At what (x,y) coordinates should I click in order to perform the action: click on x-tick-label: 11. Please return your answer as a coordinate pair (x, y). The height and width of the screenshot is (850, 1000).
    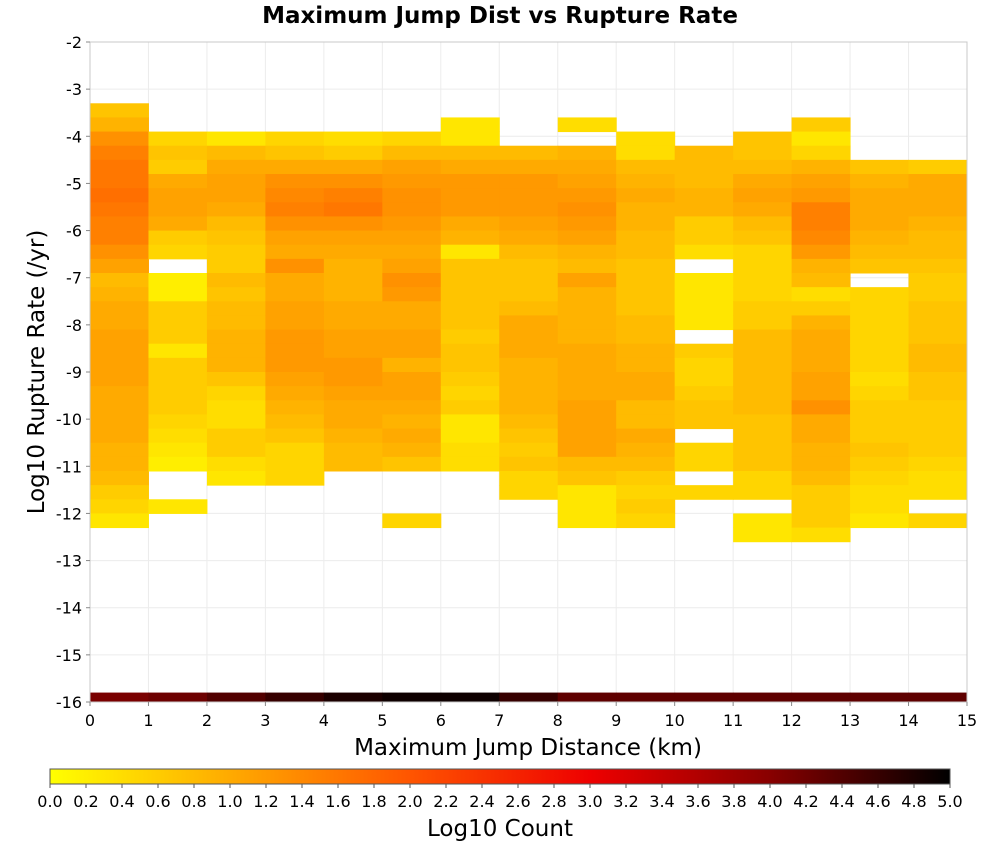
    Looking at the image, I should click on (733, 720).